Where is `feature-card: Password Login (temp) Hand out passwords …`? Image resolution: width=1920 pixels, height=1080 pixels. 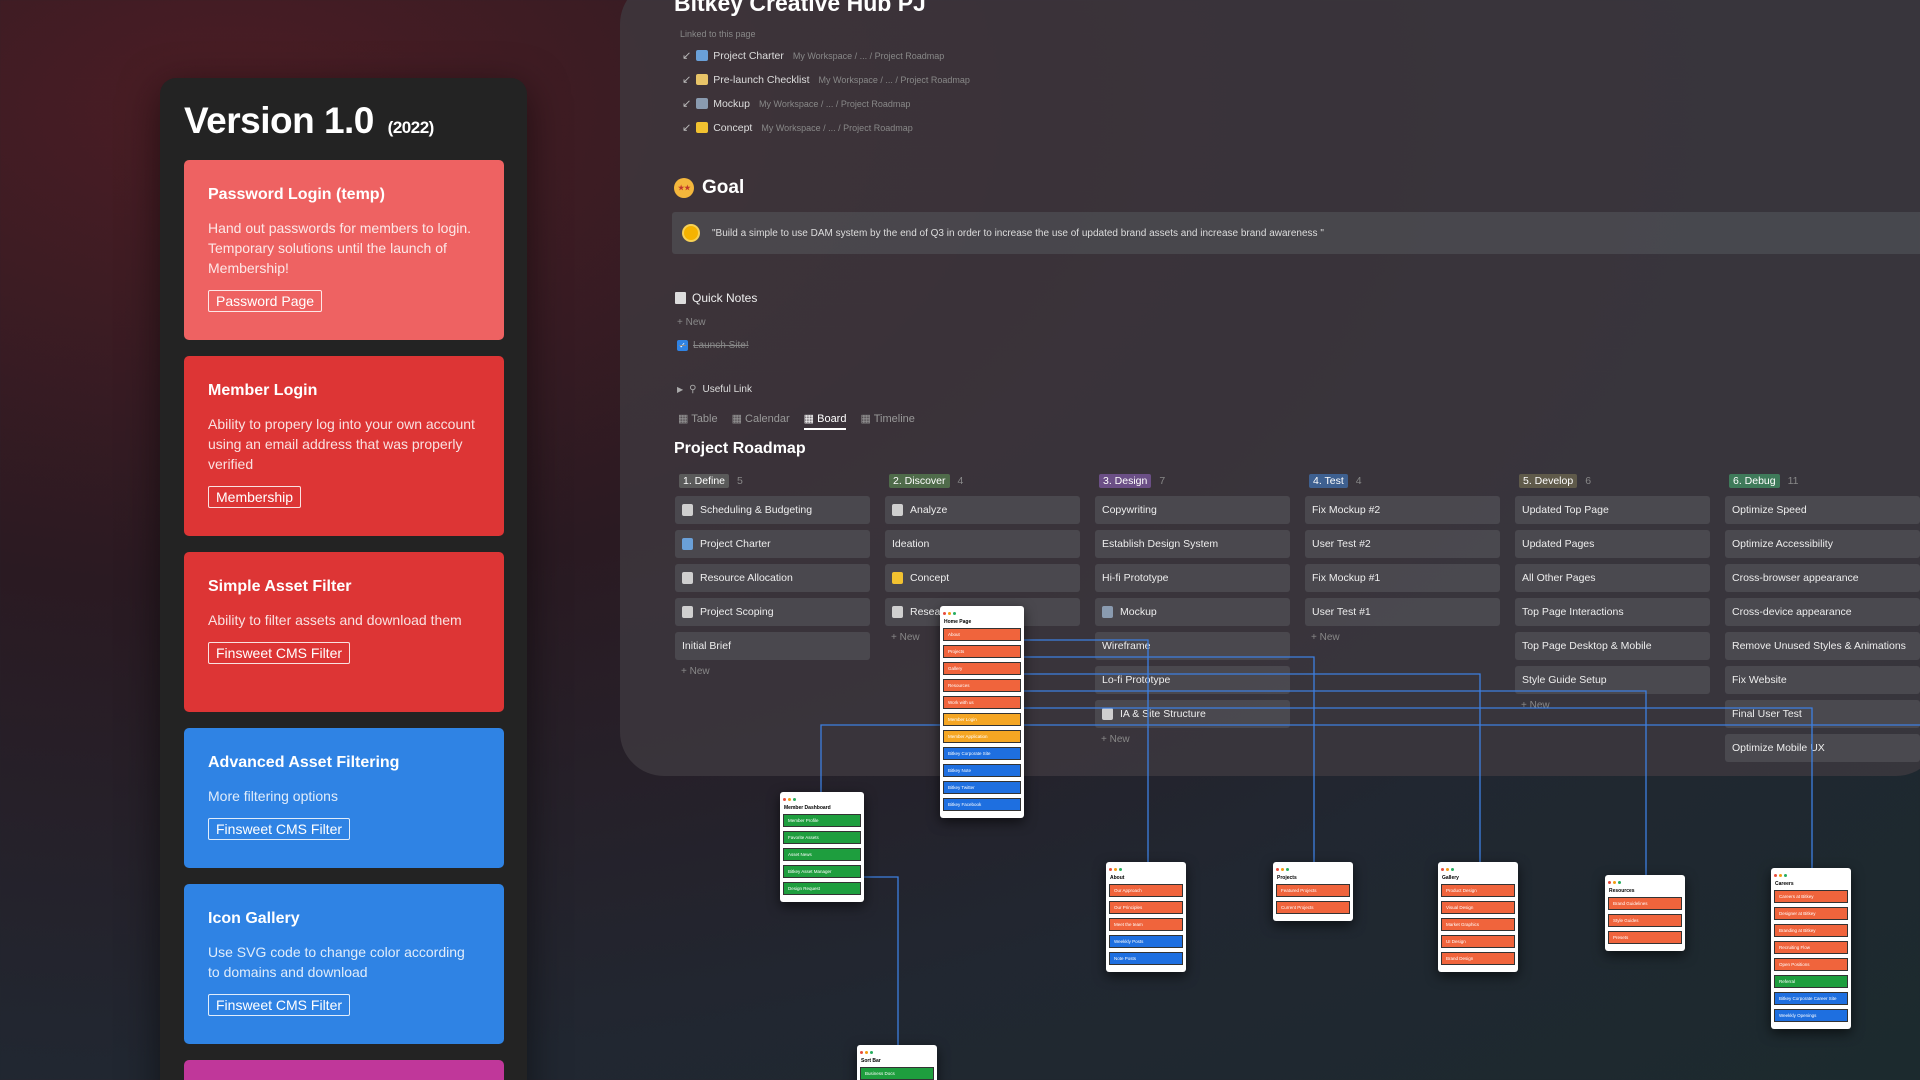
feature-card: Password Login (temp) Hand out passwords … is located at coordinates (344, 250).